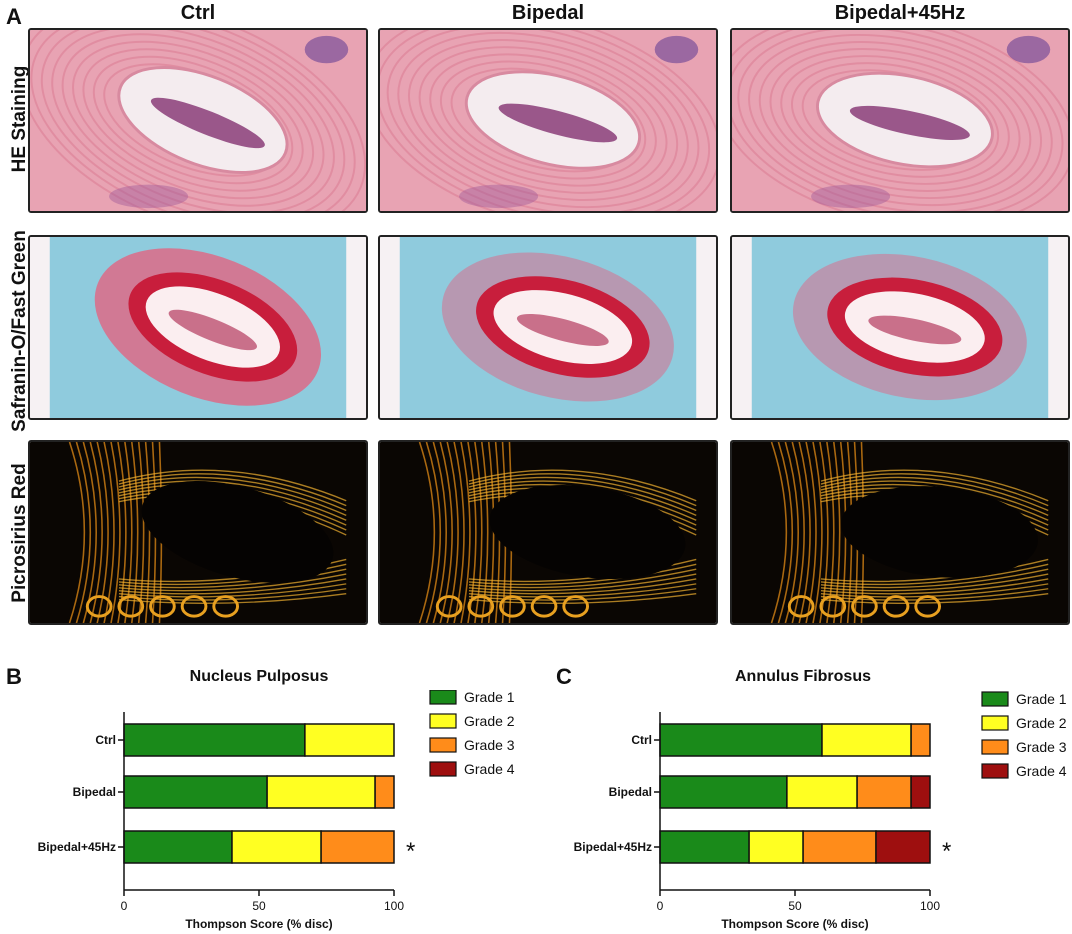 The image size is (1072, 934). What do you see at coordinates (198, 532) in the screenshot?
I see `micrograph-pic-ctrl` at bounding box center [198, 532].